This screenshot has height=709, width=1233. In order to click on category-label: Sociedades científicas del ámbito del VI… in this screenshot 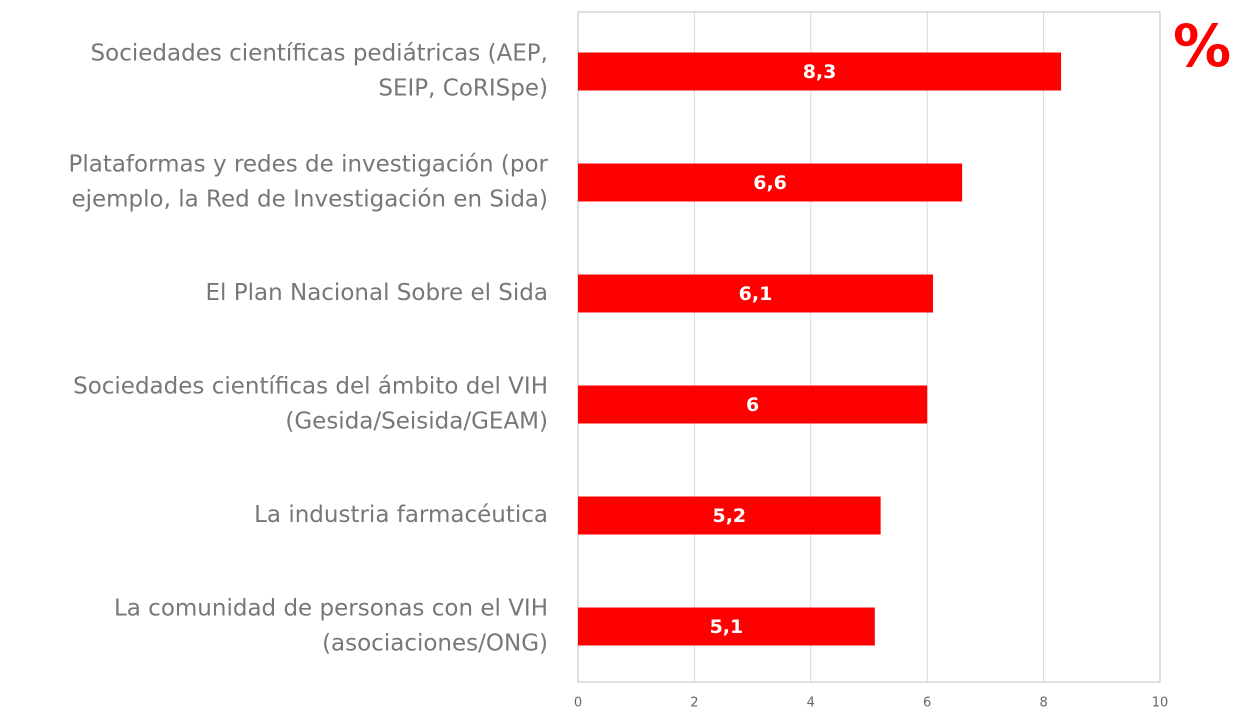, I will do `click(310, 387)`.